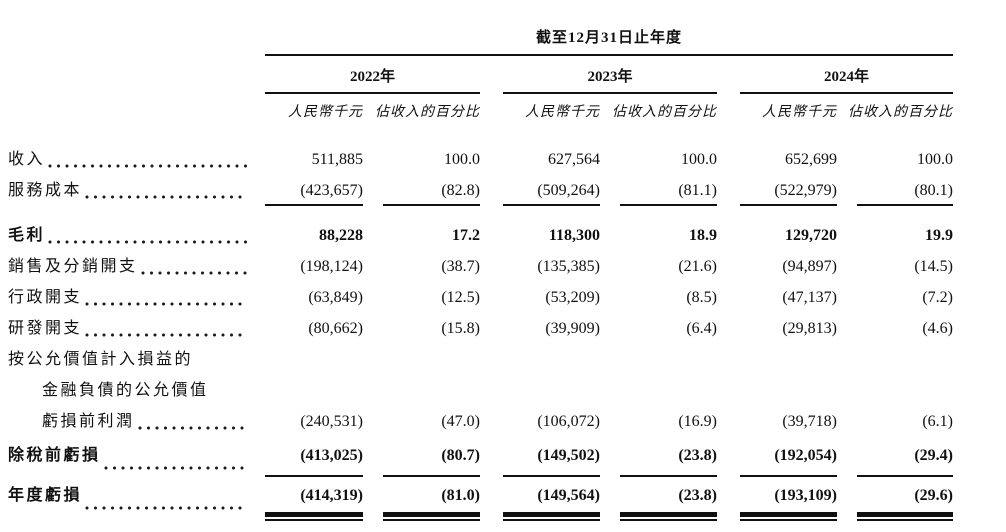 The height and width of the screenshot is (532, 1006). What do you see at coordinates (132, 297) in the screenshot?
I see `row-label: 行政開支` at bounding box center [132, 297].